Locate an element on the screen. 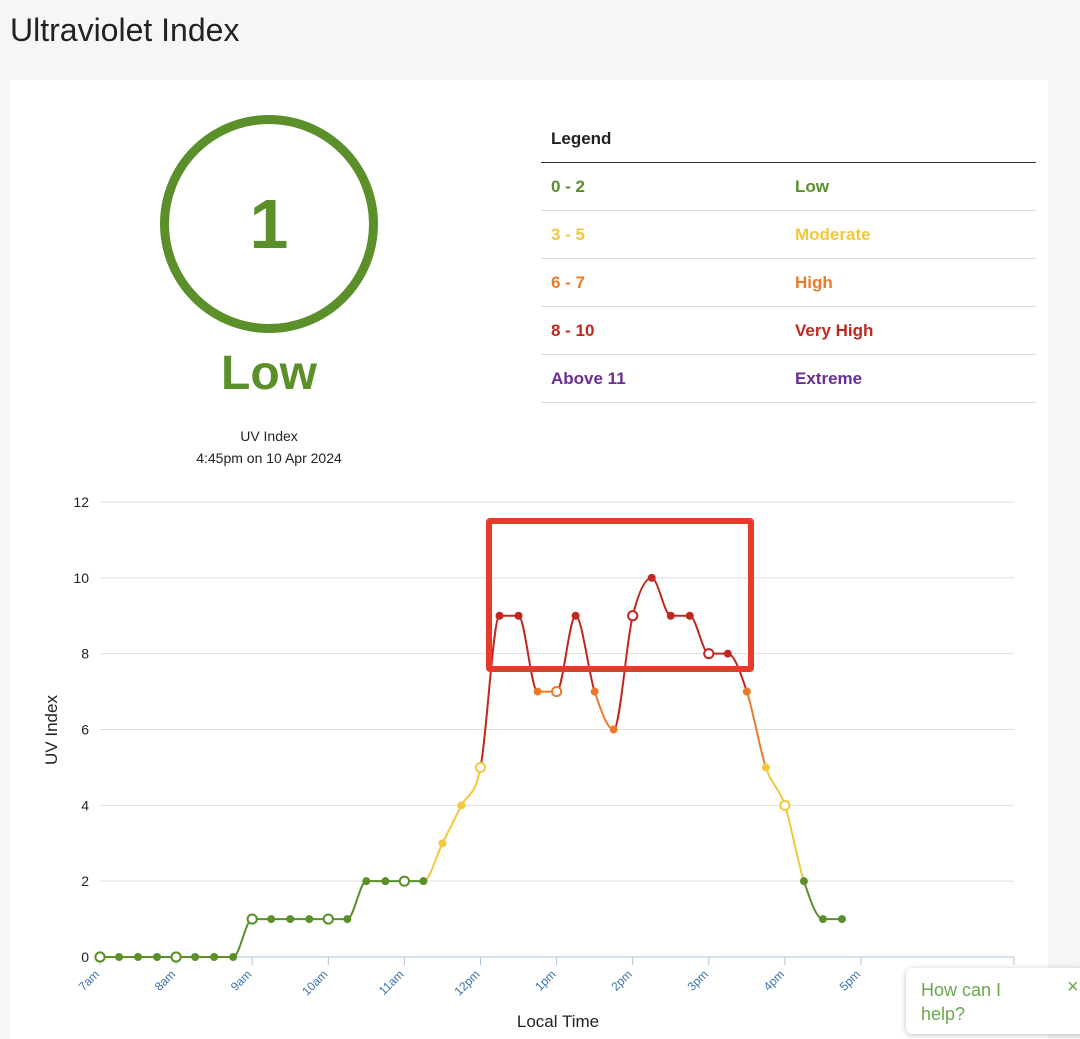  legend-level: Moderate is located at coordinates (833, 234).